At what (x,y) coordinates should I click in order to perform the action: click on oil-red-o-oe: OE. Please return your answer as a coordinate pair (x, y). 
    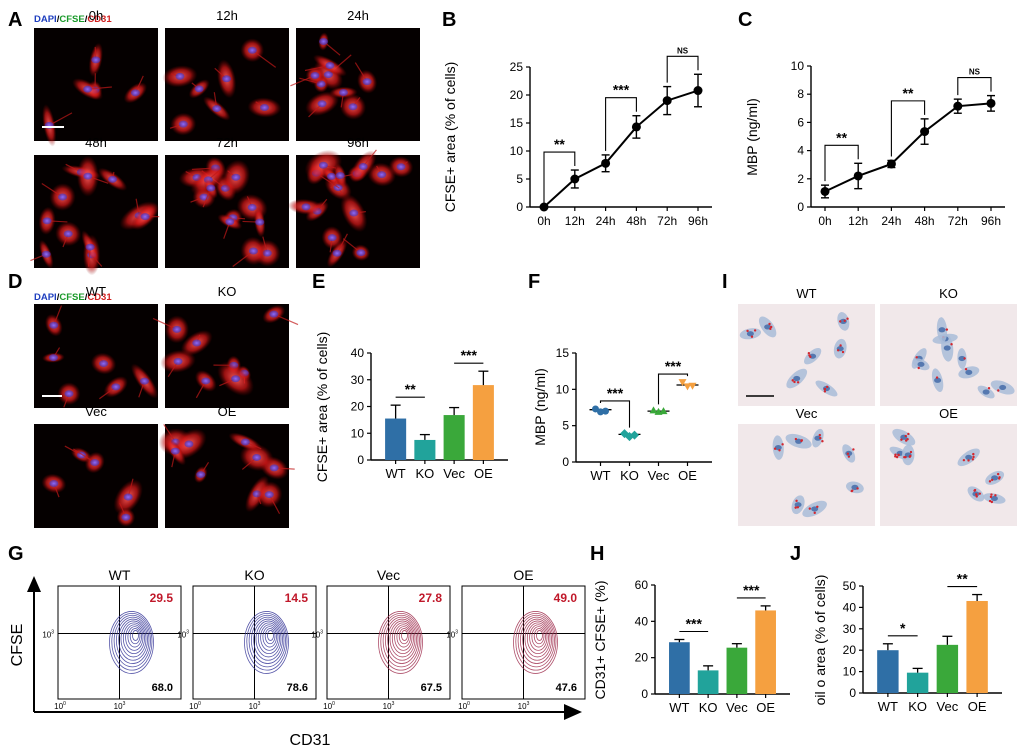
    Looking at the image, I should click on (948, 466).